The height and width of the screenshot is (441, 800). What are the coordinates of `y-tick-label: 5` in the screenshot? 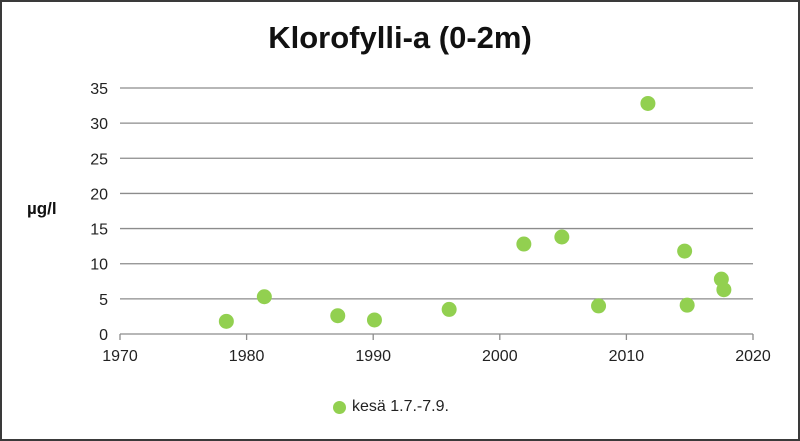 It's located at (103, 300).